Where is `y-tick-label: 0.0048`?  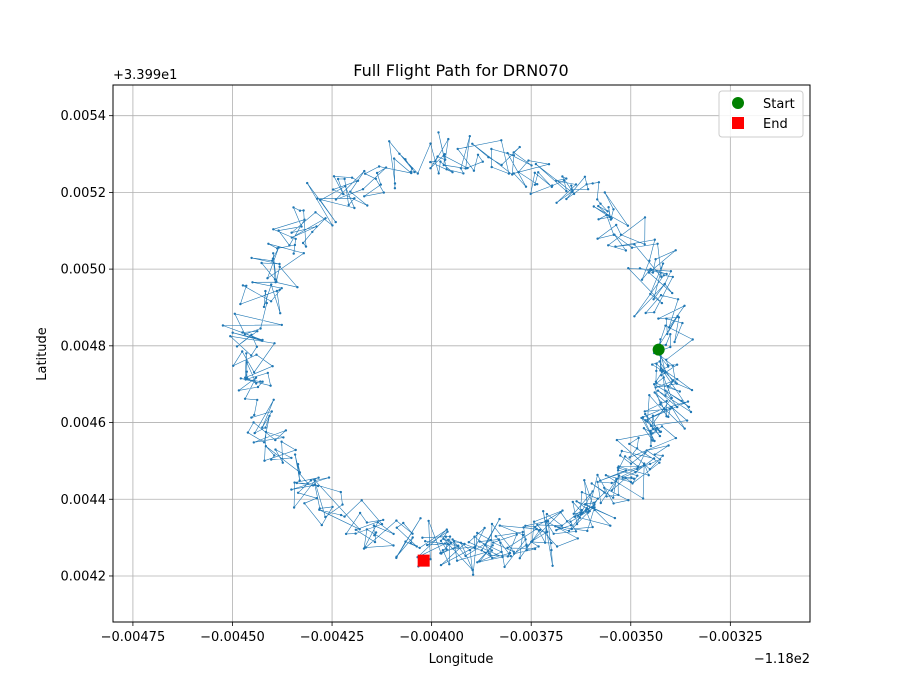
y-tick-label: 0.0048 is located at coordinates (84, 346).